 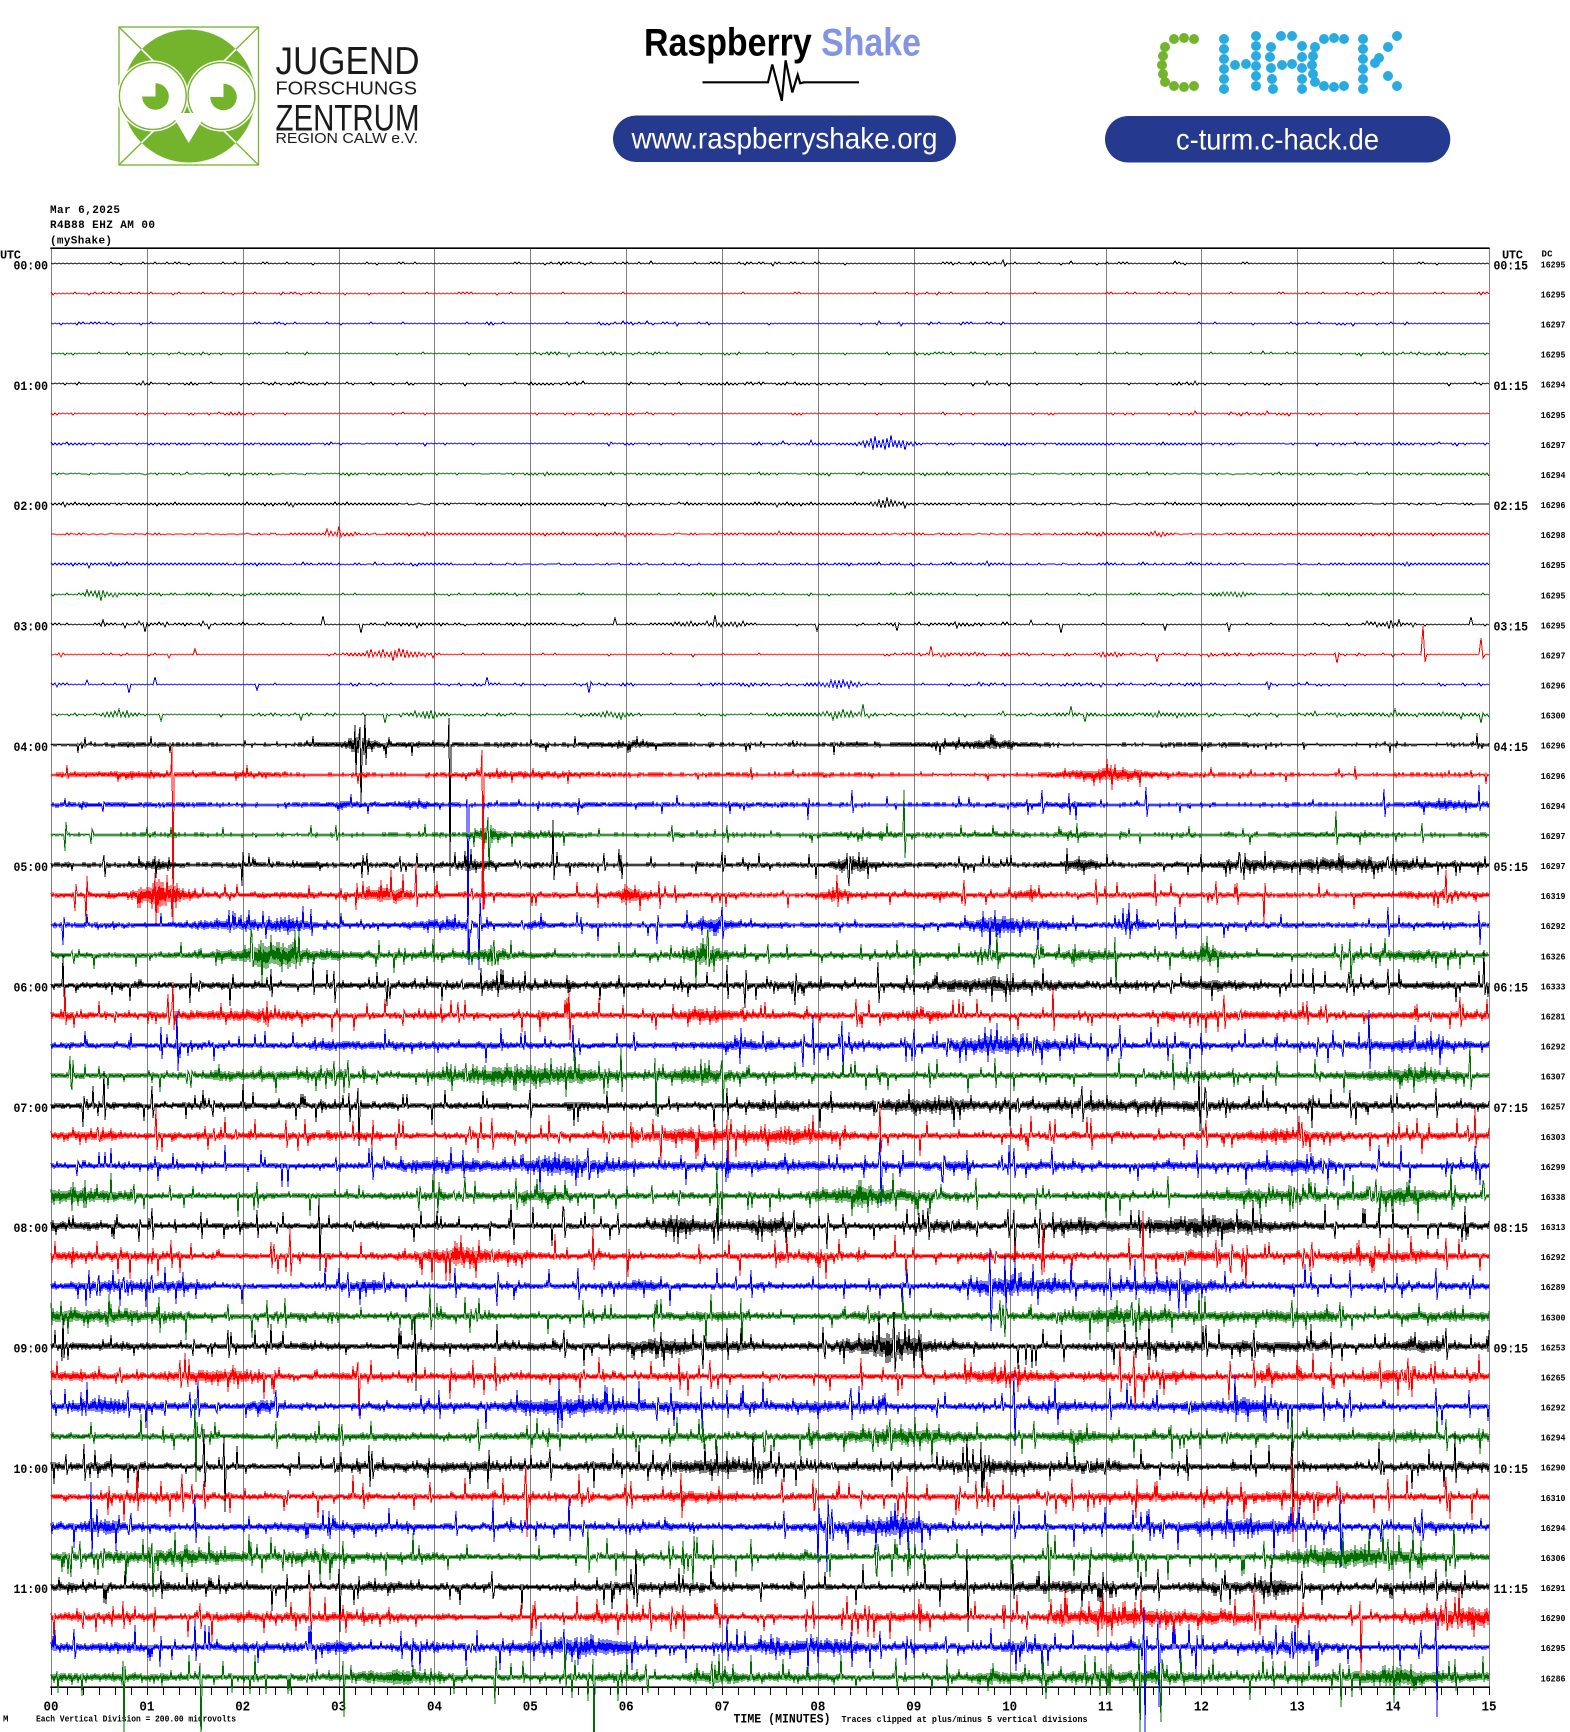 I want to click on svg-text: 03:15, so click(x=1511, y=627).